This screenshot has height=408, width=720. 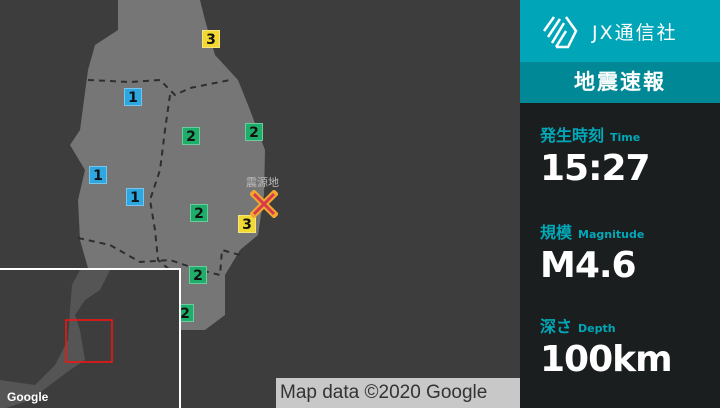 What do you see at coordinates (556, 326) in the screenshot?
I see `depth-label: 深さ` at bounding box center [556, 326].